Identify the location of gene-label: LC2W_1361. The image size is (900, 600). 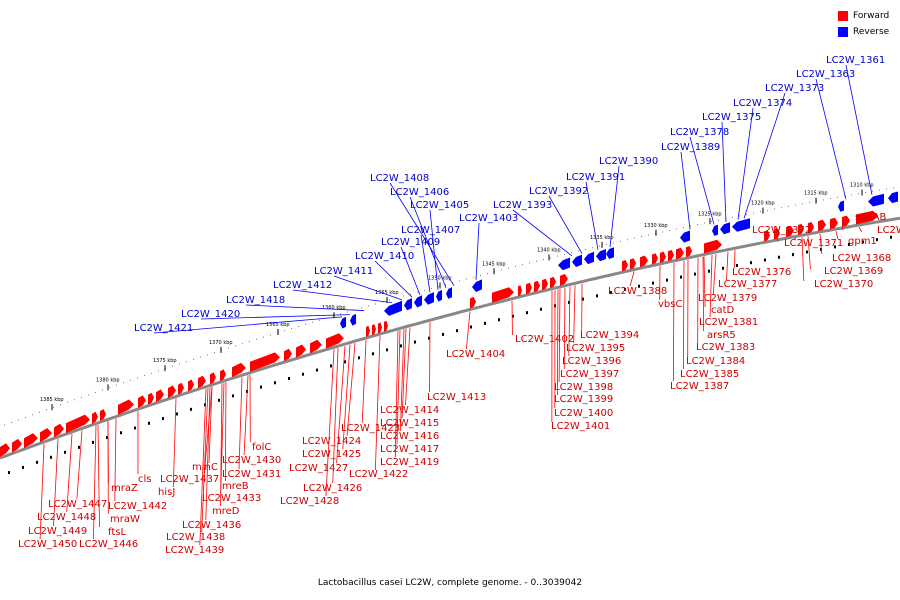
(855, 60).